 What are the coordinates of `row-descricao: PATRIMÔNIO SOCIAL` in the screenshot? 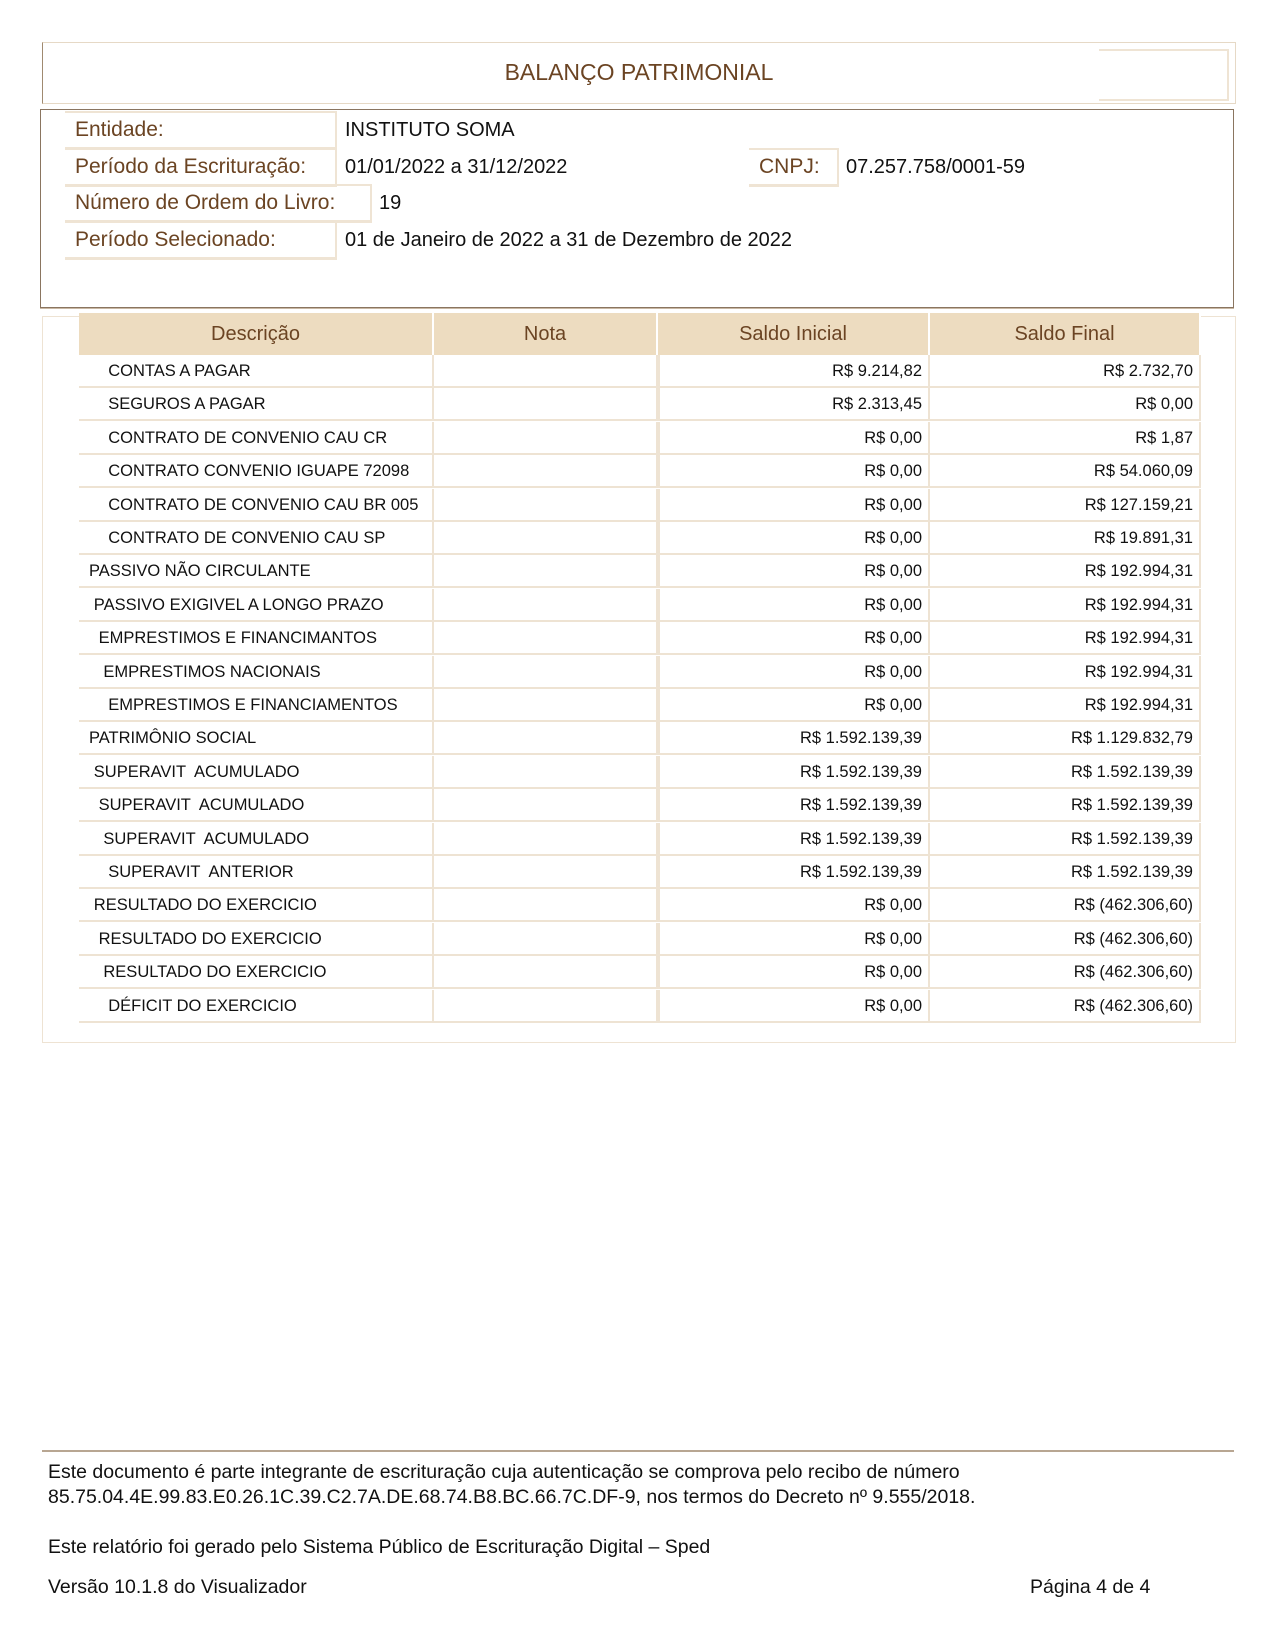 It's located at (256, 739).